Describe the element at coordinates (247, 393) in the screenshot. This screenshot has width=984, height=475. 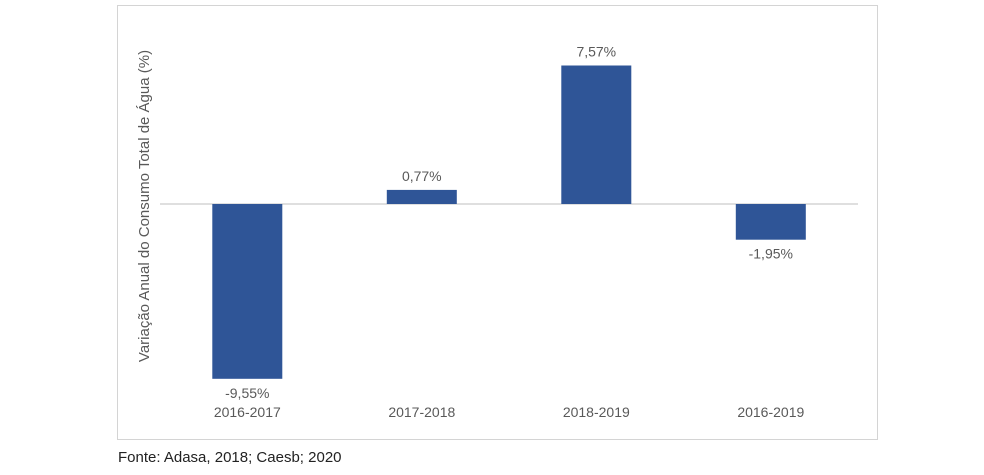
I see `data-label-2016-2017: -9,55%` at that location.